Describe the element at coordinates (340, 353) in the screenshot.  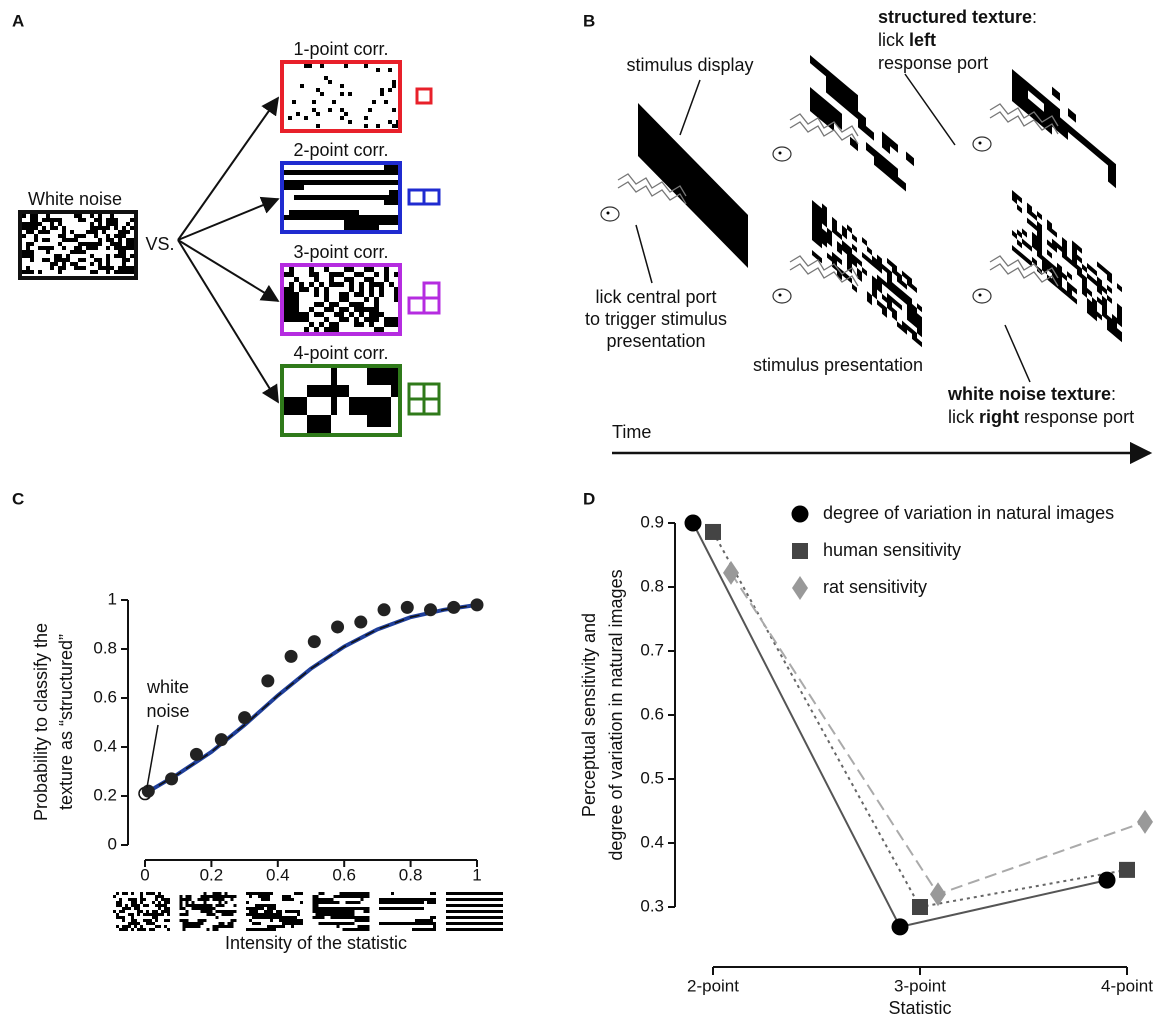
I see `label: 4-point corr.` at that location.